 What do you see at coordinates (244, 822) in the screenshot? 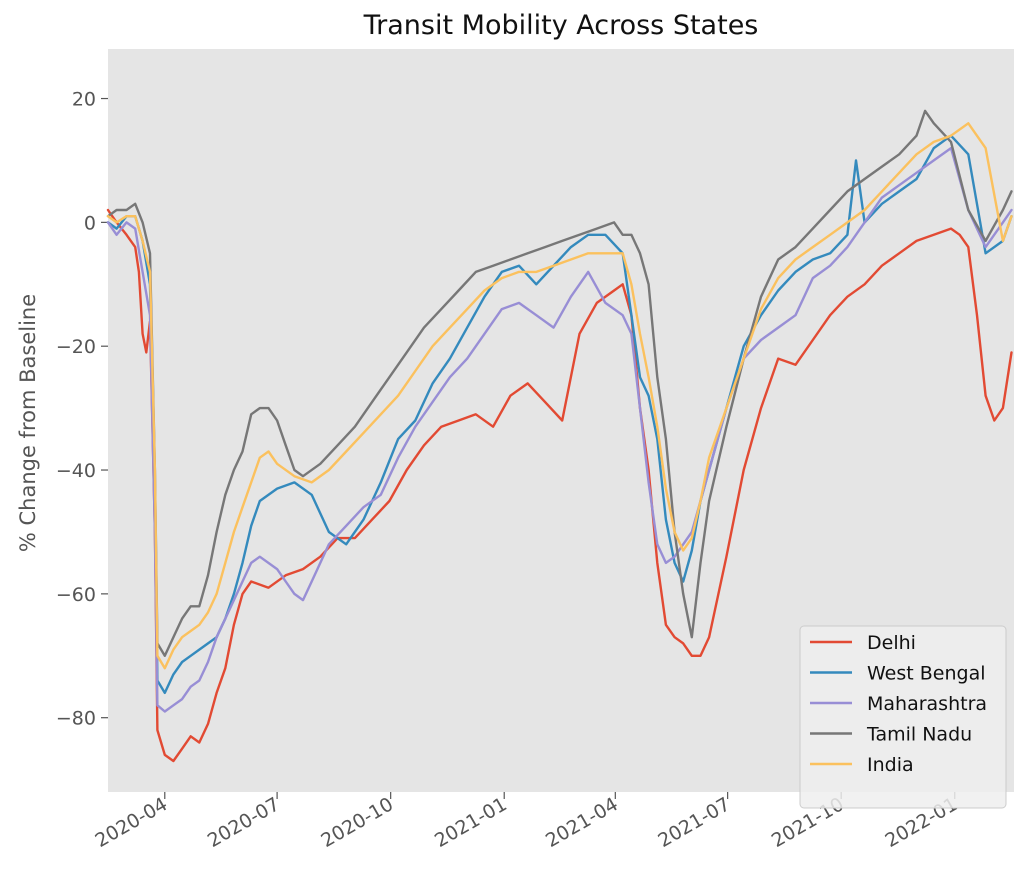
I see `x-tick-label: 2020-07` at bounding box center [244, 822].